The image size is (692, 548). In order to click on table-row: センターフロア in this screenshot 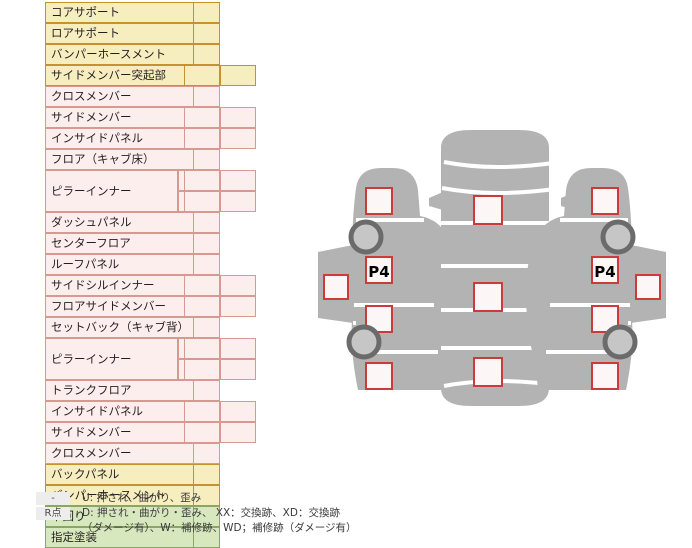, I will do `click(150, 243)`.